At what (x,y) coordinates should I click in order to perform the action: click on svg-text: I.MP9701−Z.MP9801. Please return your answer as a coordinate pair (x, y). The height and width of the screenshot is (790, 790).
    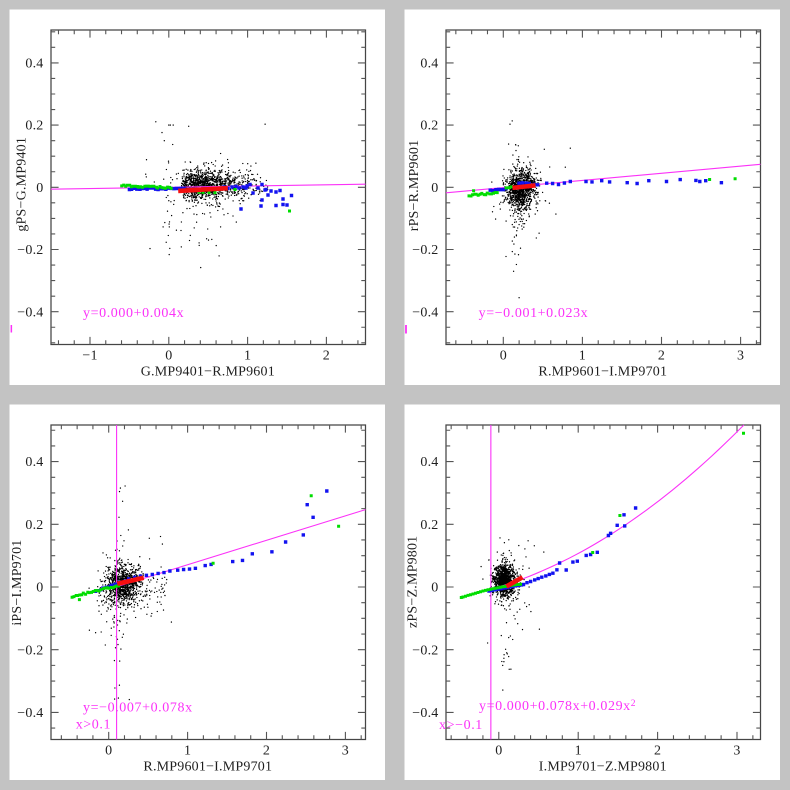
    Looking at the image, I should click on (603, 767).